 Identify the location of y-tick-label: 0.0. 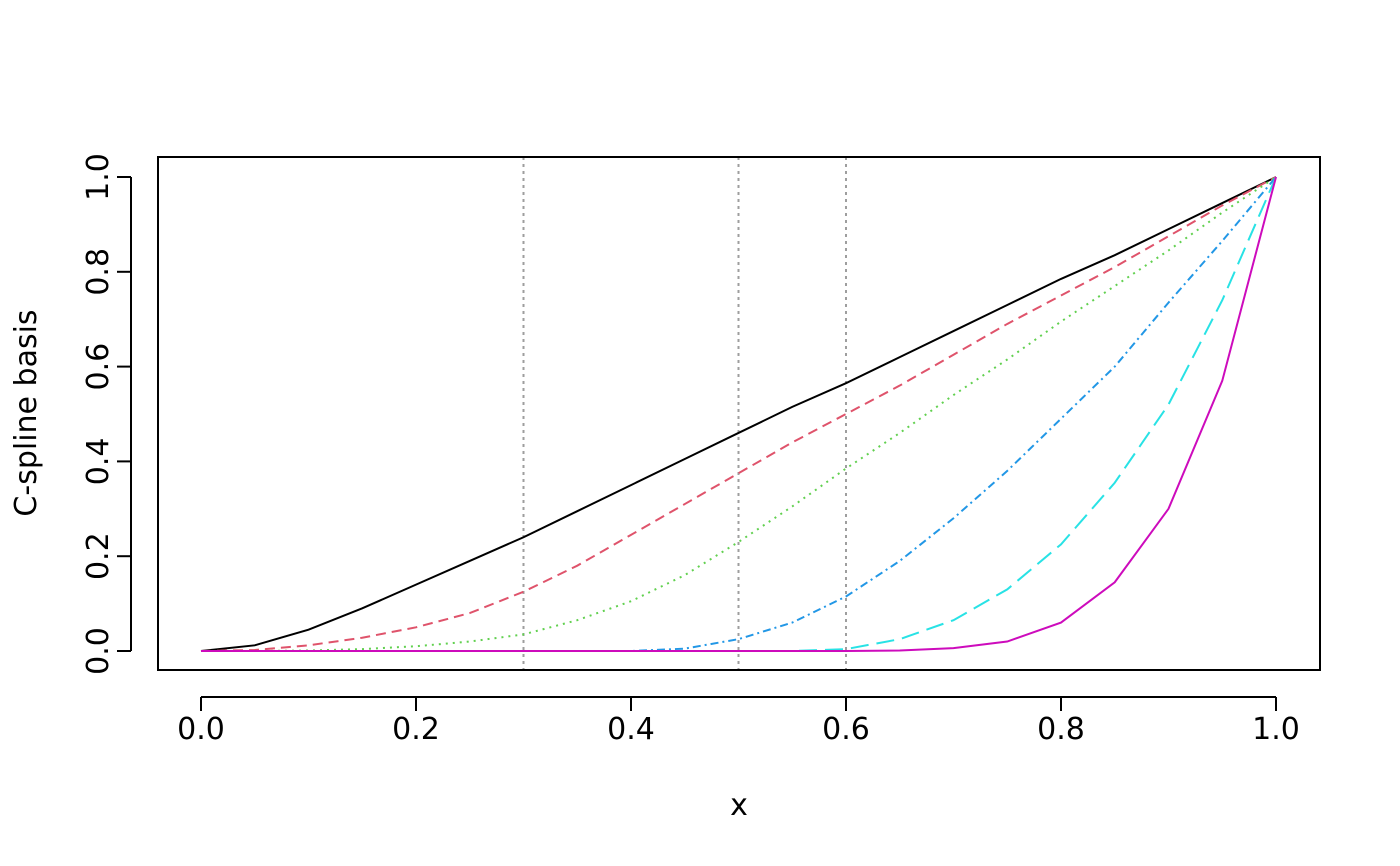
(98, 651).